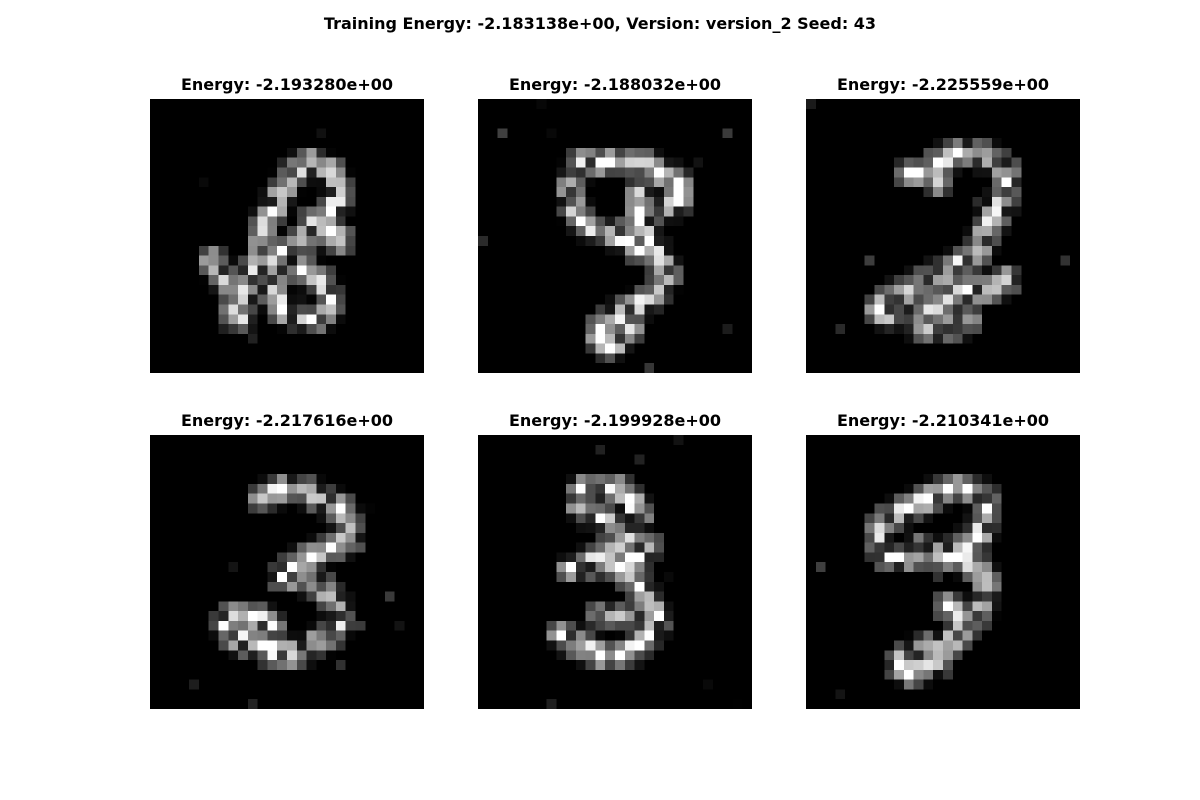  What do you see at coordinates (943, 420) in the screenshot?
I see `panel-title: Energy: -2.210341e+00` at bounding box center [943, 420].